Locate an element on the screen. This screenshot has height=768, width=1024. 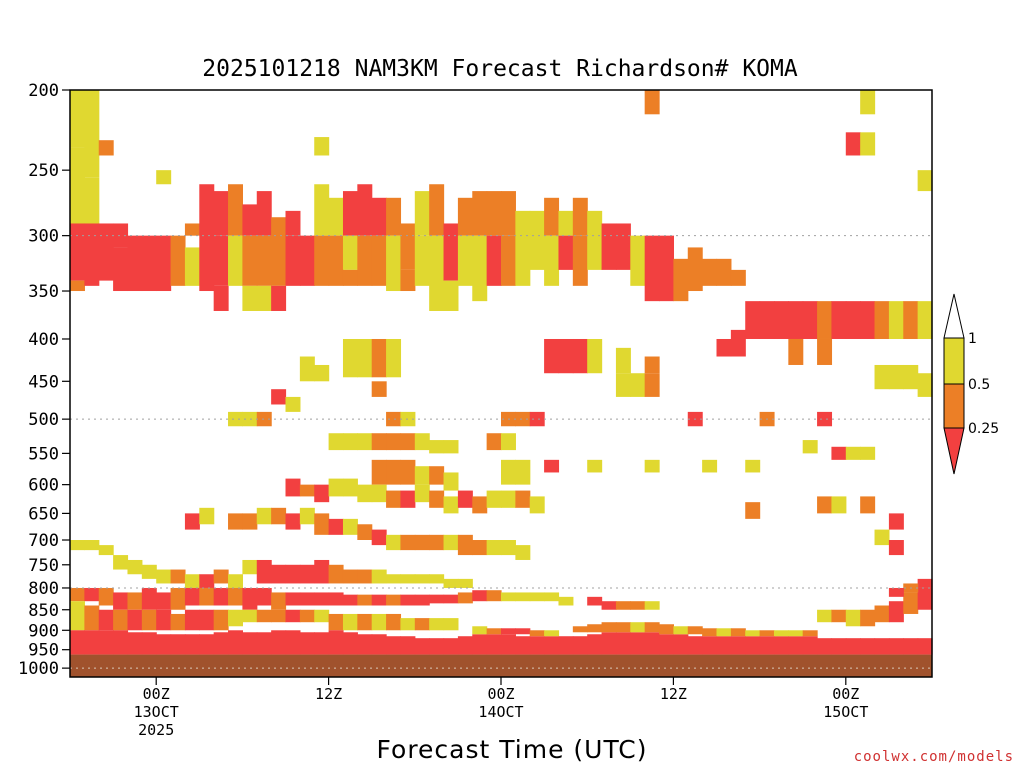
y-tick-label: 700 is located at coordinates (43, 541).